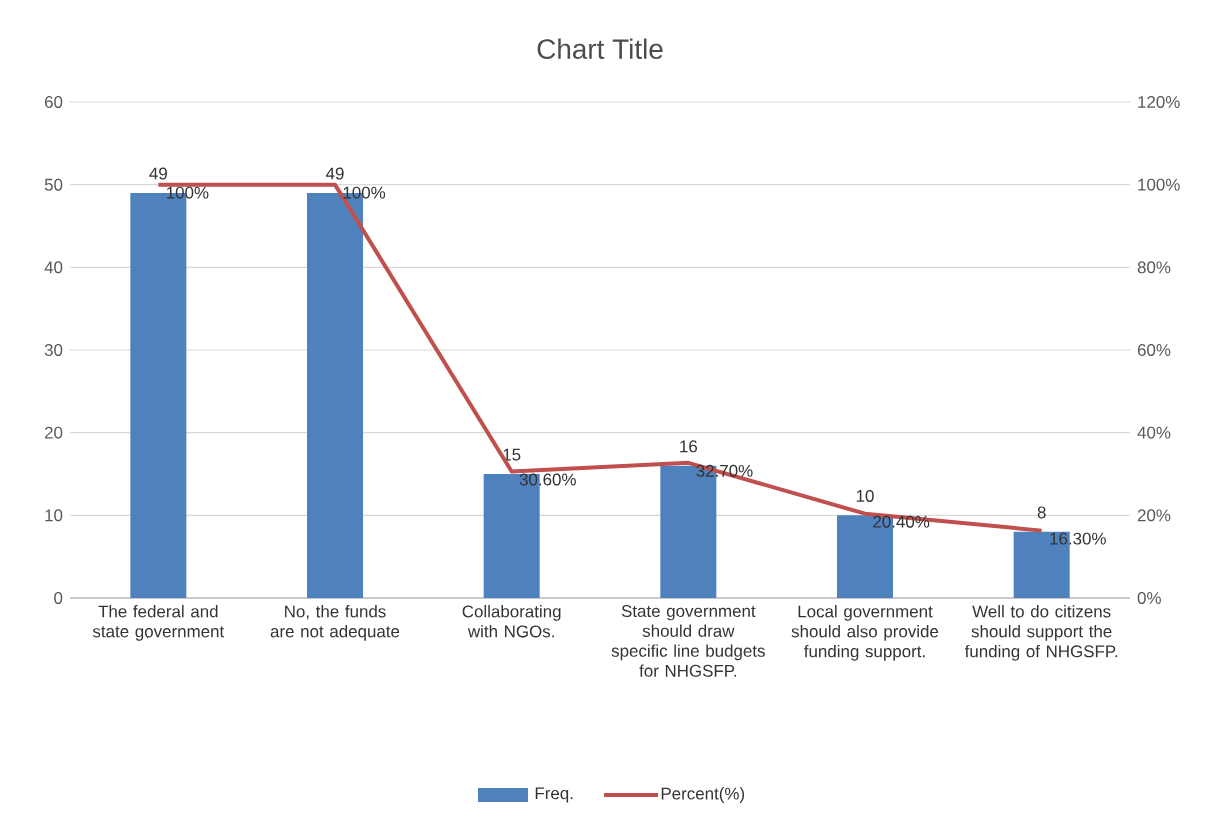 The image size is (1217, 827). What do you see at coordinates (335, 623) in the screenshot?
I see `x-tick-label: No, the funds are not adequate` at bounding box center [335, 623].